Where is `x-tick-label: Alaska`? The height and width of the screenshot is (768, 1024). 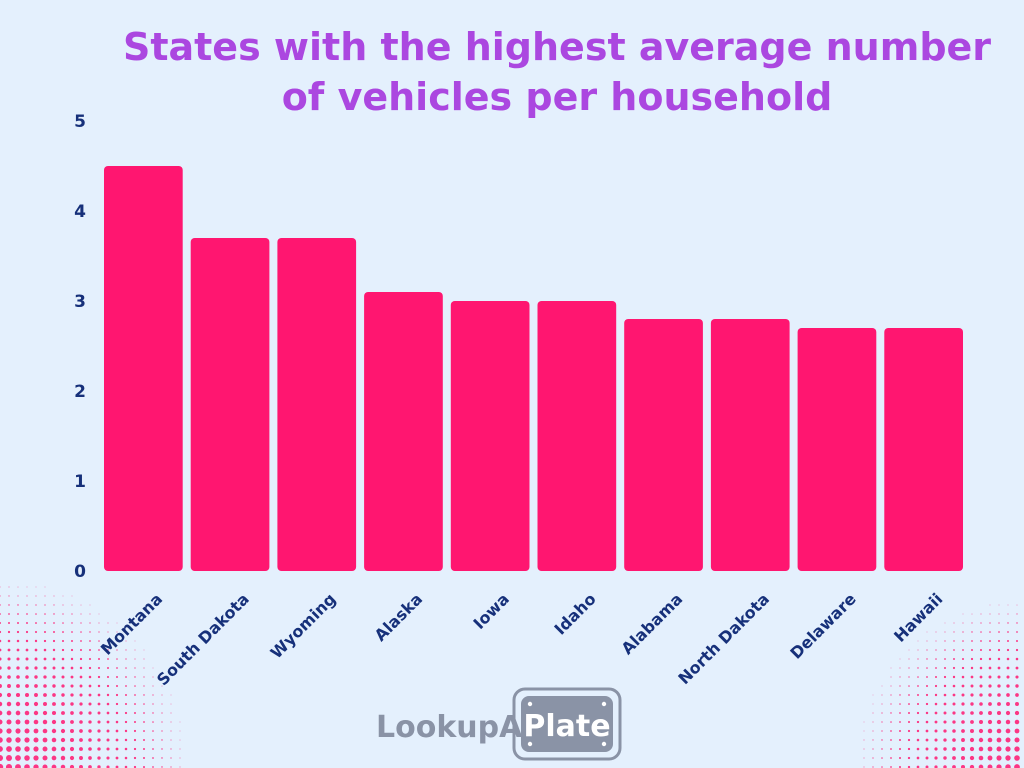 x-tick-label: Alaska is located at coordinates (399, 617).